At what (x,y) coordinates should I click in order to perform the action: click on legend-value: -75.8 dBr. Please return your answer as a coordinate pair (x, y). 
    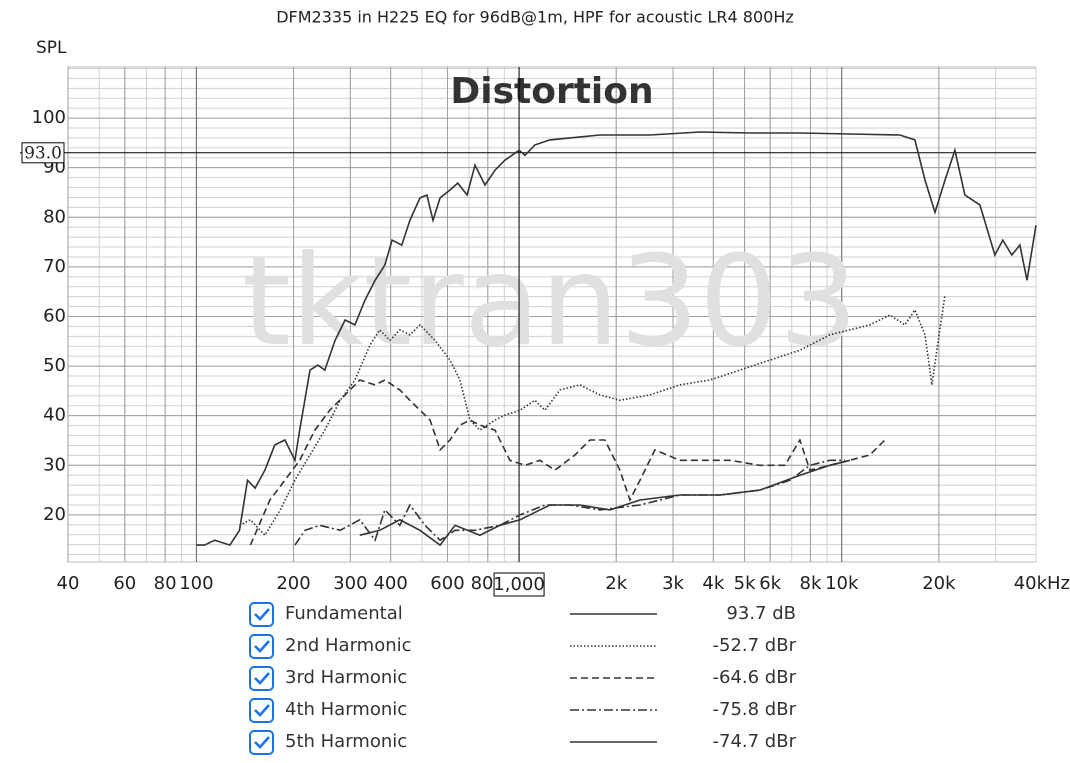
    Looking at the image, I should click on (755, 709).